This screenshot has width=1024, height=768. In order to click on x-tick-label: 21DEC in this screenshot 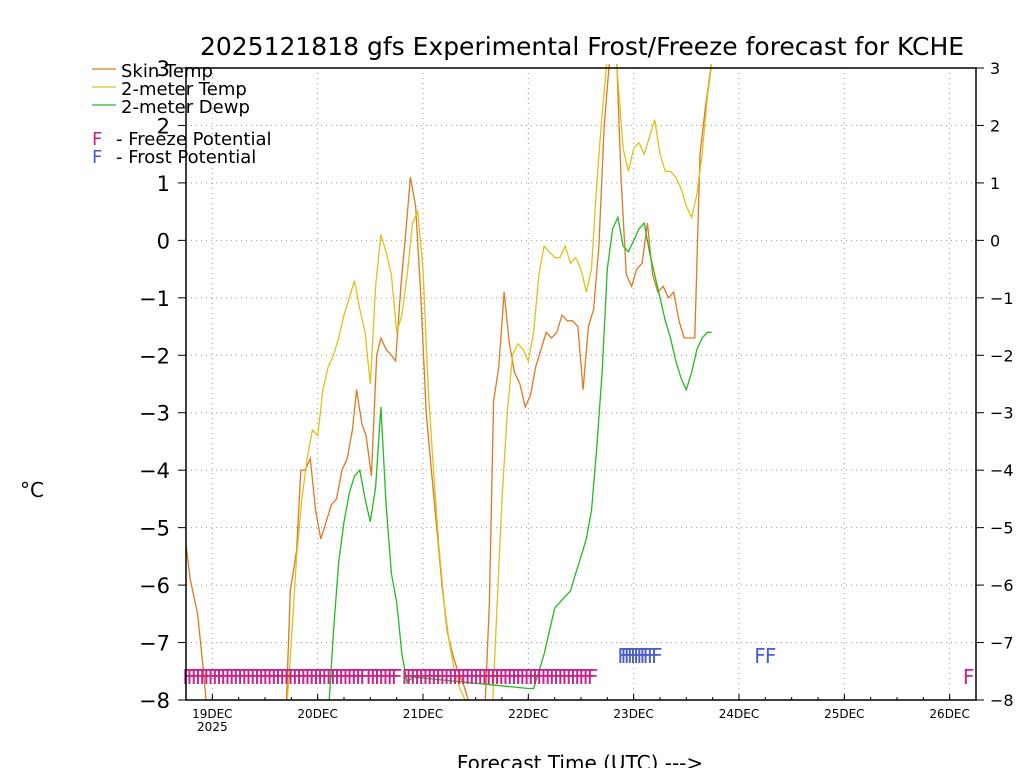, I will do `click(423, 714)`.